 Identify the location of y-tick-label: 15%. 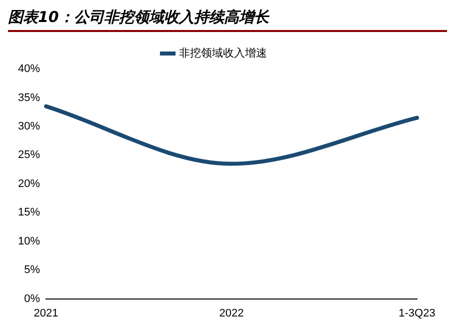
(29, 212).